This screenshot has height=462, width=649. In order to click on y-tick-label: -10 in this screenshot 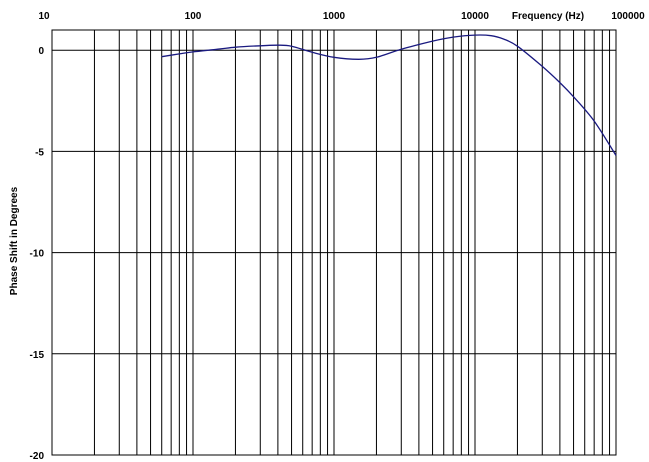, I will do `click(37, 254)`.